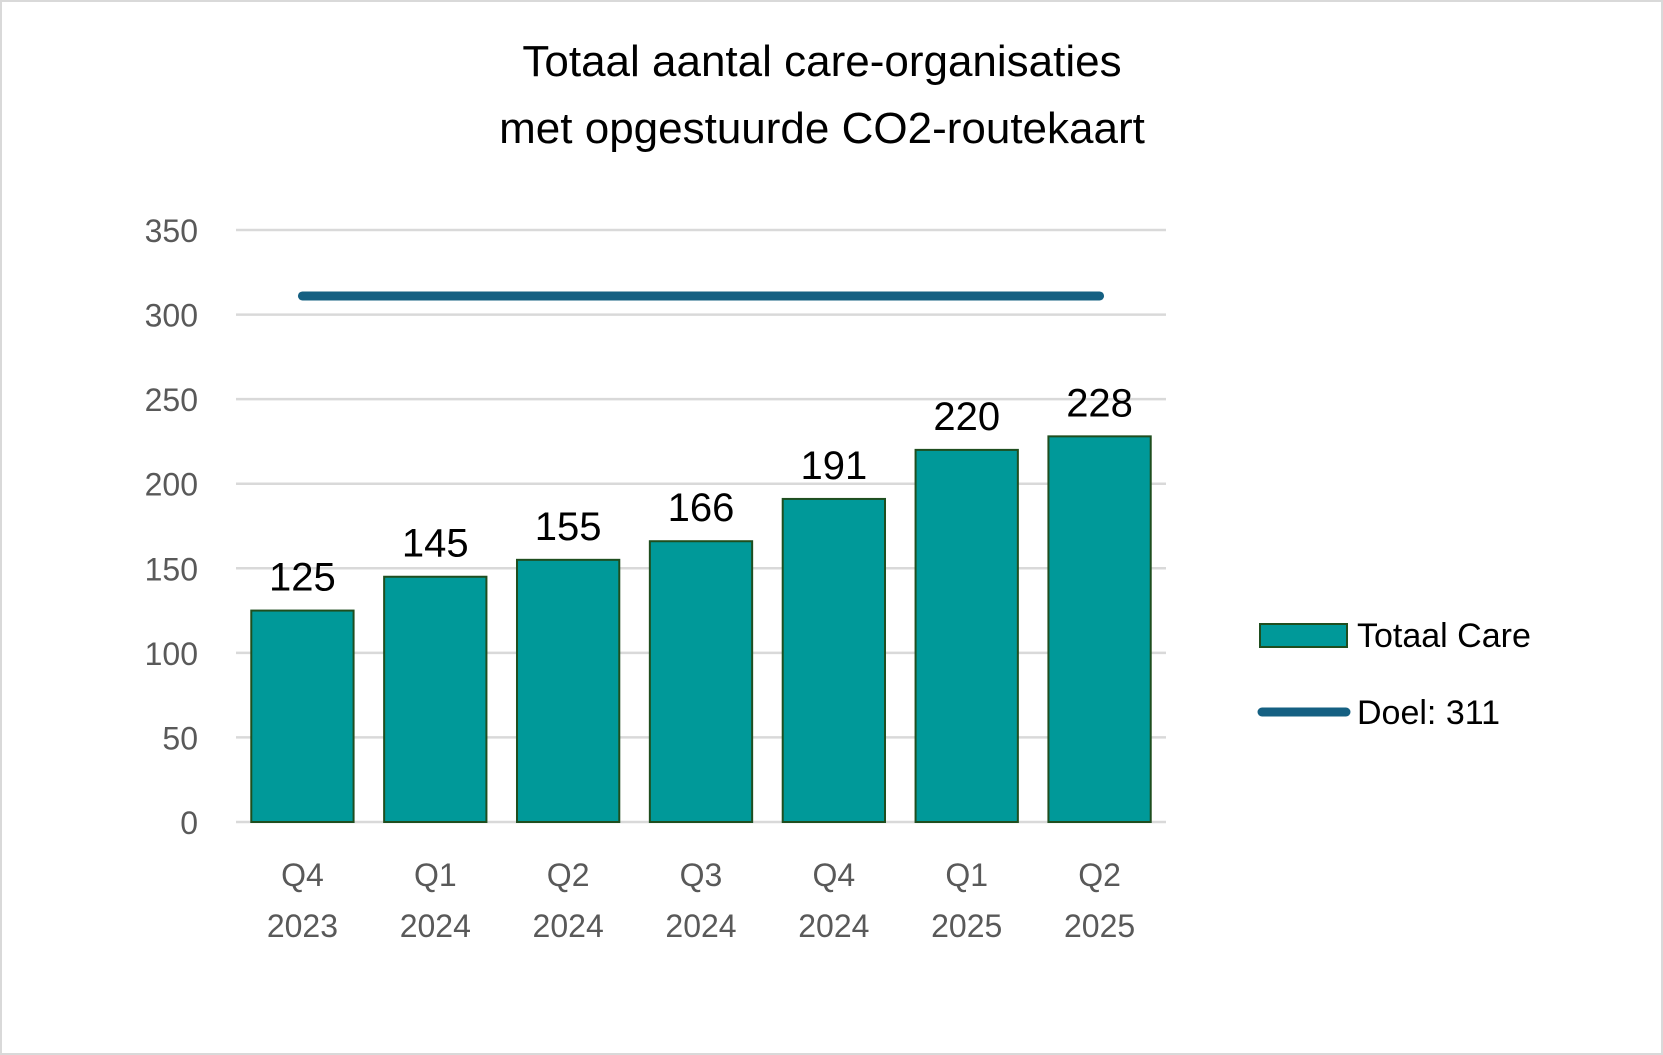 The image size is (1663, 1055). Describe the element at coordinates (1099, 926) in the screenshot. I see `x-tick-label-6-line2: 2025` at that location.